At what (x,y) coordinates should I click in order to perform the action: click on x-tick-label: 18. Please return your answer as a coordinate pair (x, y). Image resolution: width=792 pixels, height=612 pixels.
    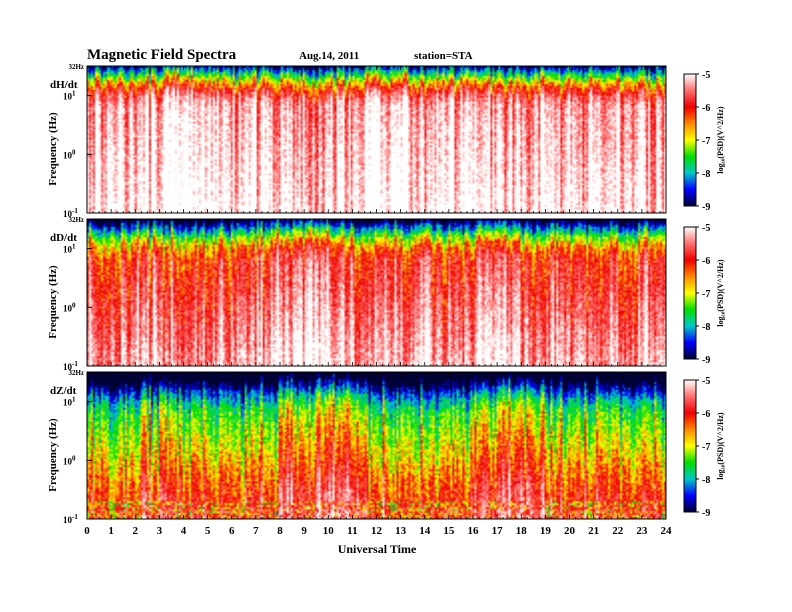
    Looking at the image, I should click on (522, 531).